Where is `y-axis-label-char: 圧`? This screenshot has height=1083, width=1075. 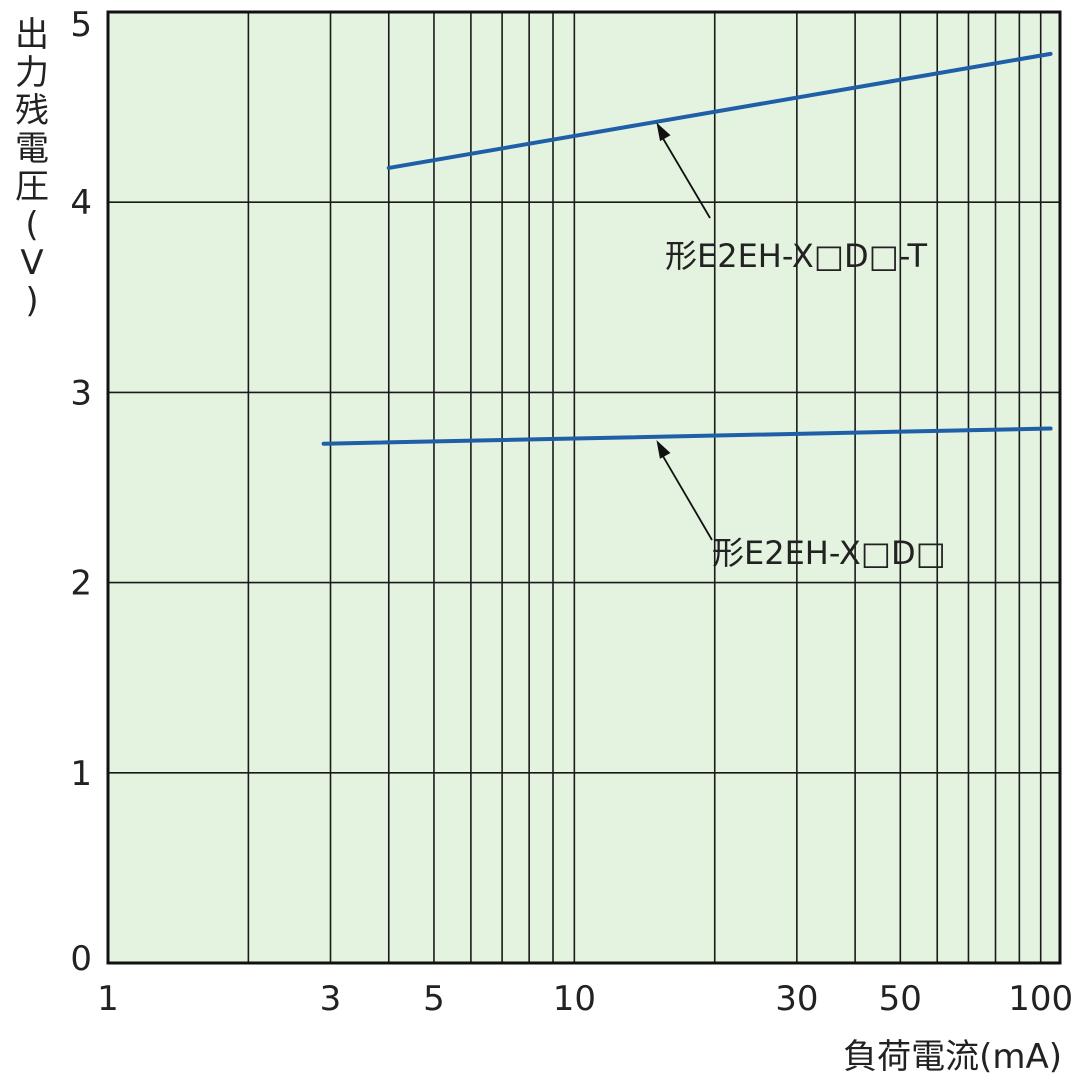
y-axis-label-char: 圧 is located at coordinates (32, 187).